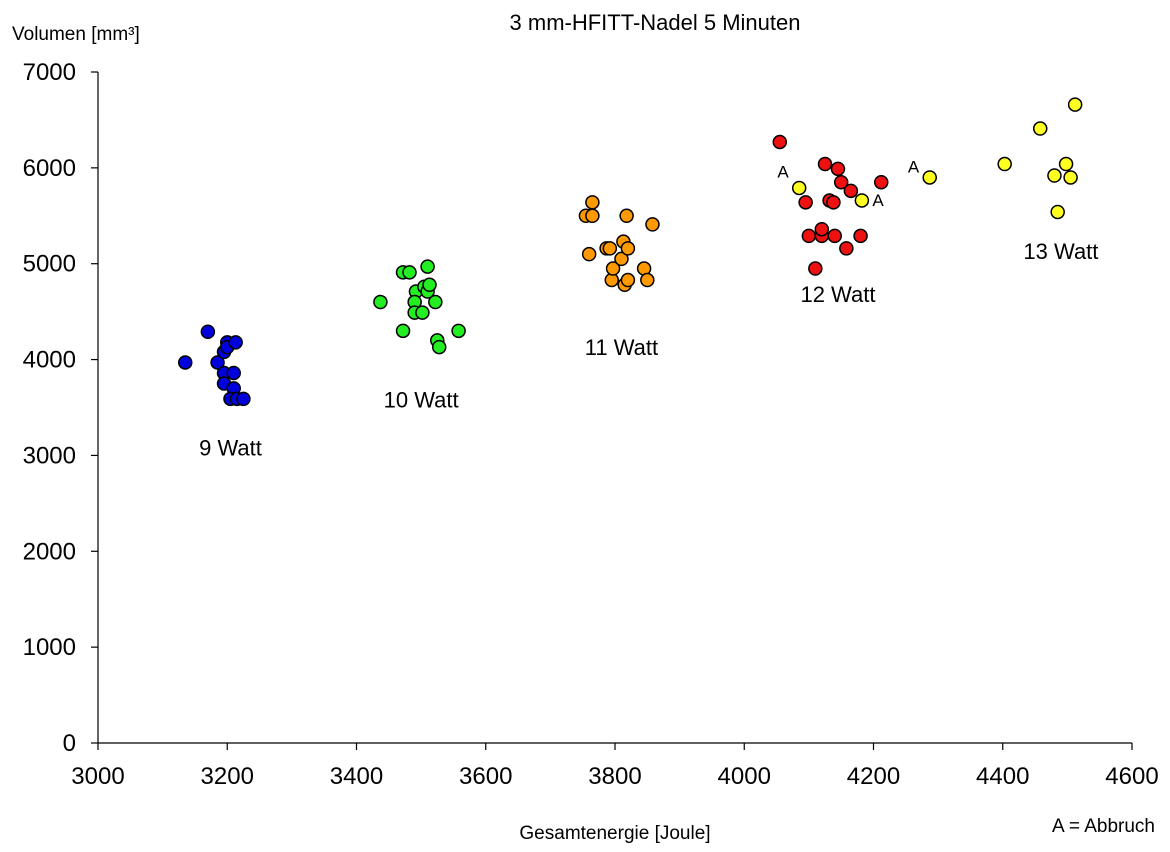 The height and width of the screenshot is (852, 1170). What do you see at coordinates (837, 294) in the screenshot?
I see `group-label: 12 Watt` at bounding box center [837, 294].